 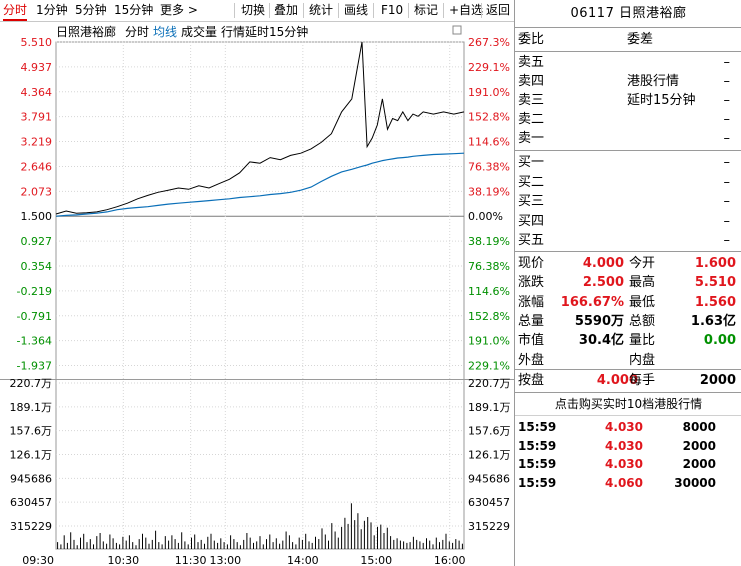 I want to click on quote-value: 2.500, so click(x=603, y=283).